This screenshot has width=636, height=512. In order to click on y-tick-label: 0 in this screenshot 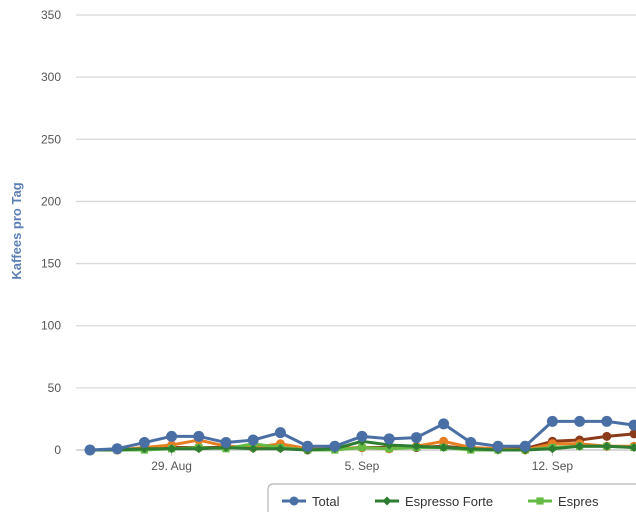, I will do `click(57, 450)`.